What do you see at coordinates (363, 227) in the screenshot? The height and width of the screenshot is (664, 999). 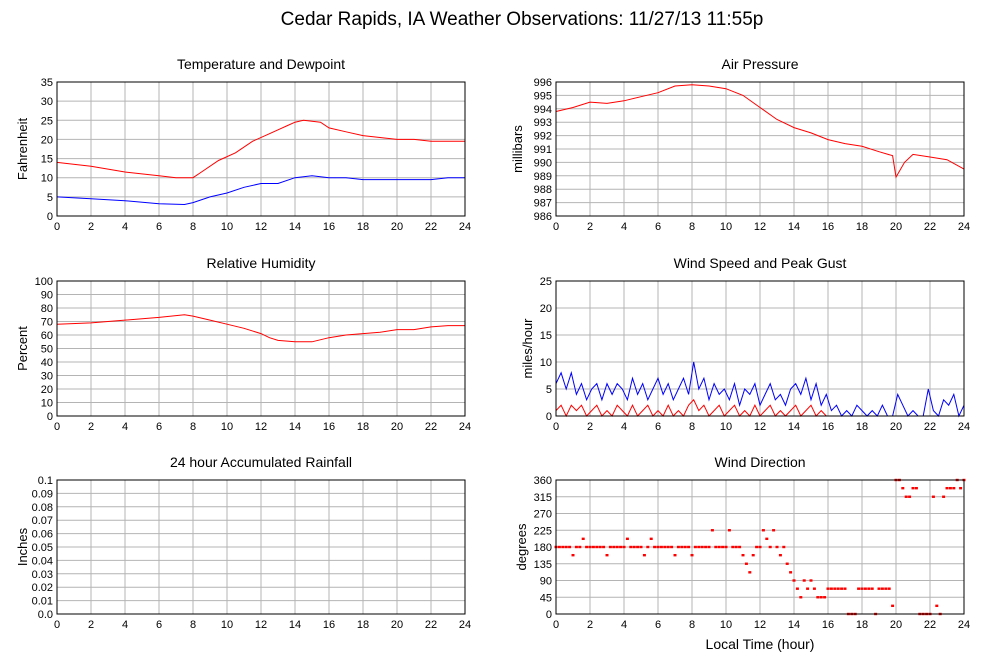 I see `temp-xtick-label: 18` at bounding box center [363, 227].